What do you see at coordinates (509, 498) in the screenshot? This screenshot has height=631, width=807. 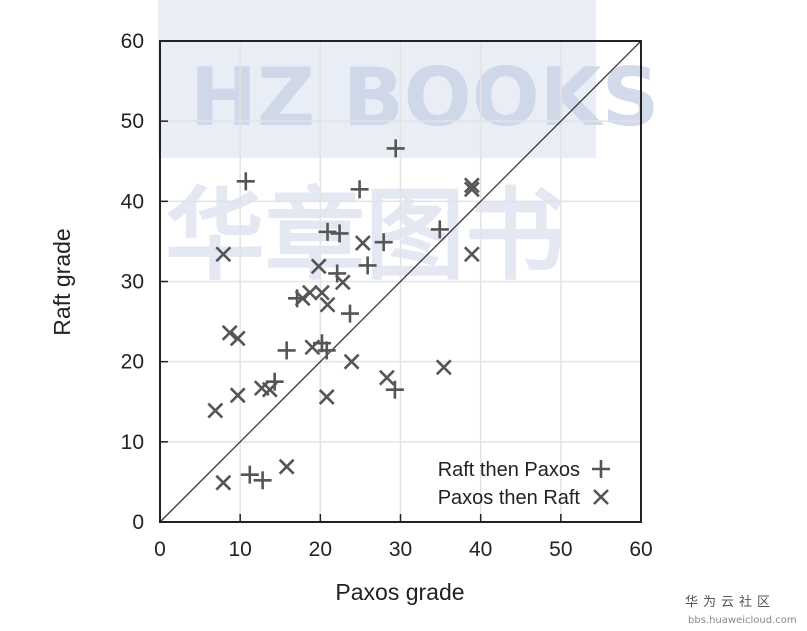 I see `legend-label-paxos-then-raft: Paxos then Raft` at bounding box center [509, 498].